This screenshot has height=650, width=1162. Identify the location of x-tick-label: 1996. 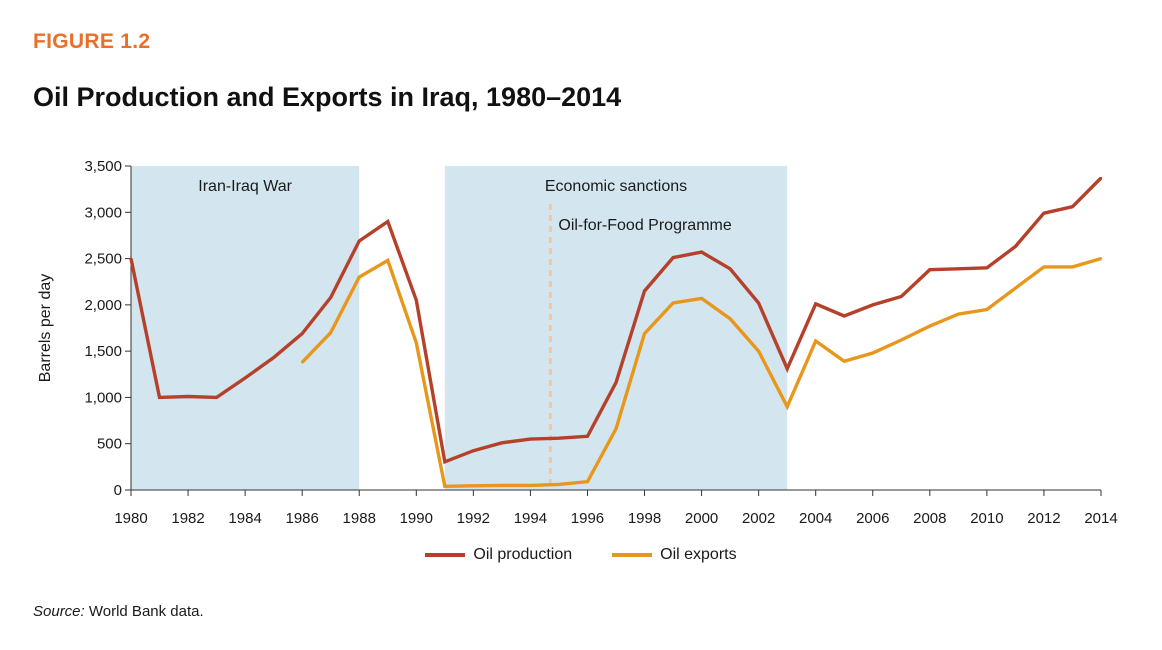
(587, 518).